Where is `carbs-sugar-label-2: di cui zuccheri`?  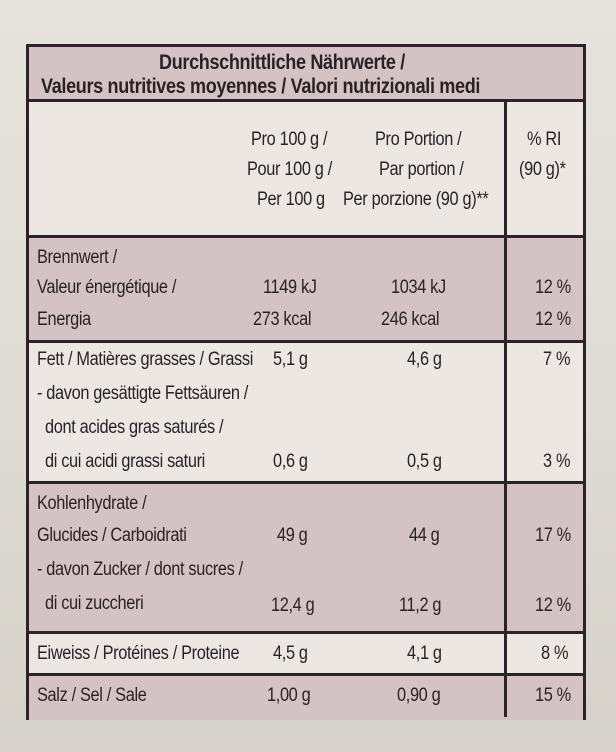
carbs-sugar-label-2: di cui zuccheri is located at coordinates (94, 603).